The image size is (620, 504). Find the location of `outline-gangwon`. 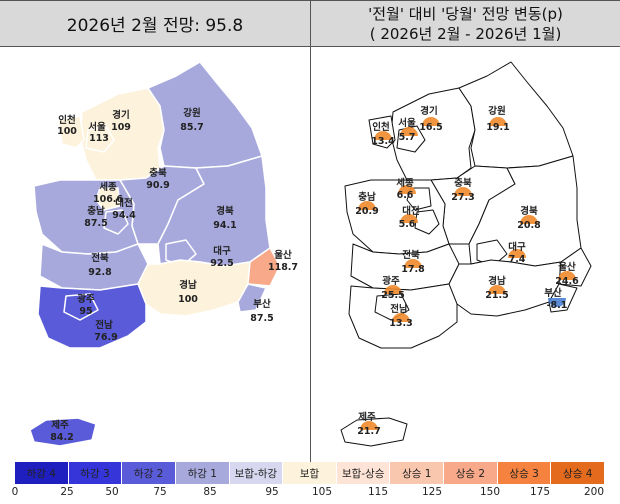

outline-gangwon is located at coordinates (516, 115).